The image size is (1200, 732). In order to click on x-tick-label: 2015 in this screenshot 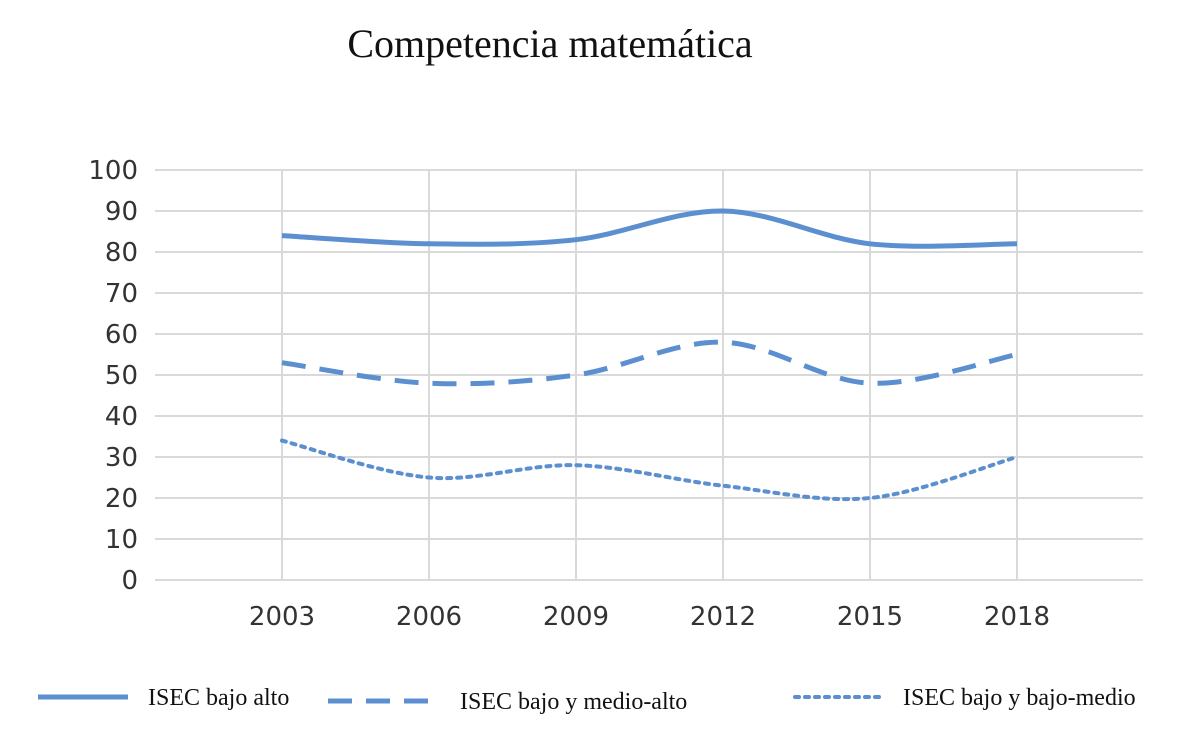, I will do `click(870, 617)`.